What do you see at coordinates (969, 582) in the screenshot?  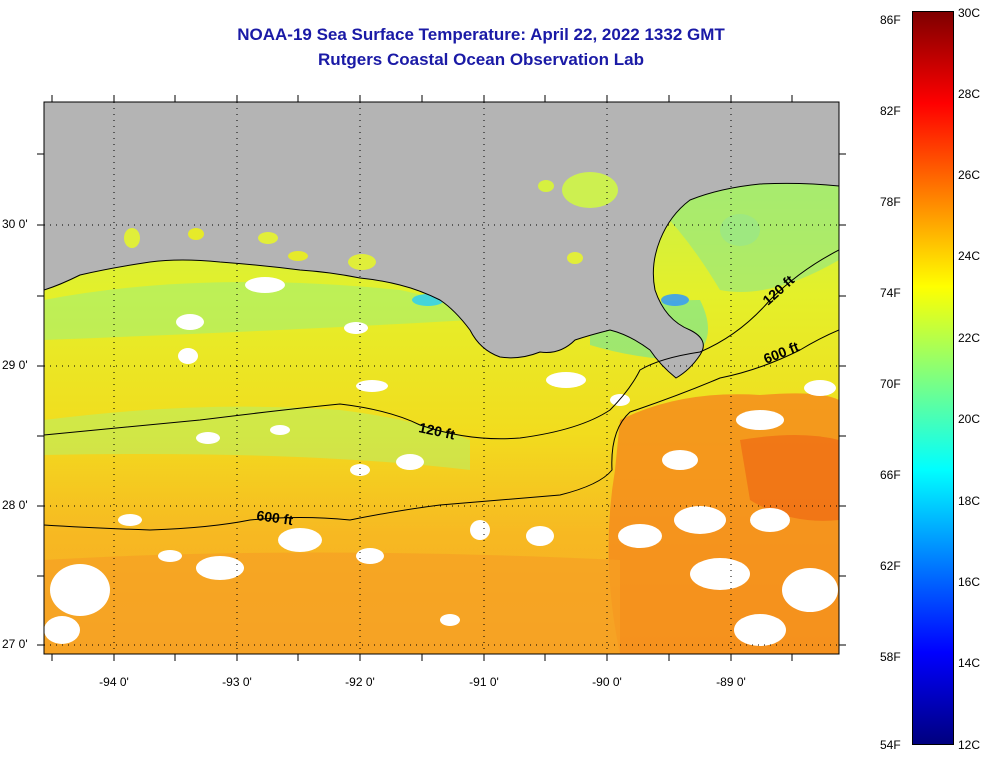 I see `colorbar-label-16c: 16C` at bounding box center [969, 582].